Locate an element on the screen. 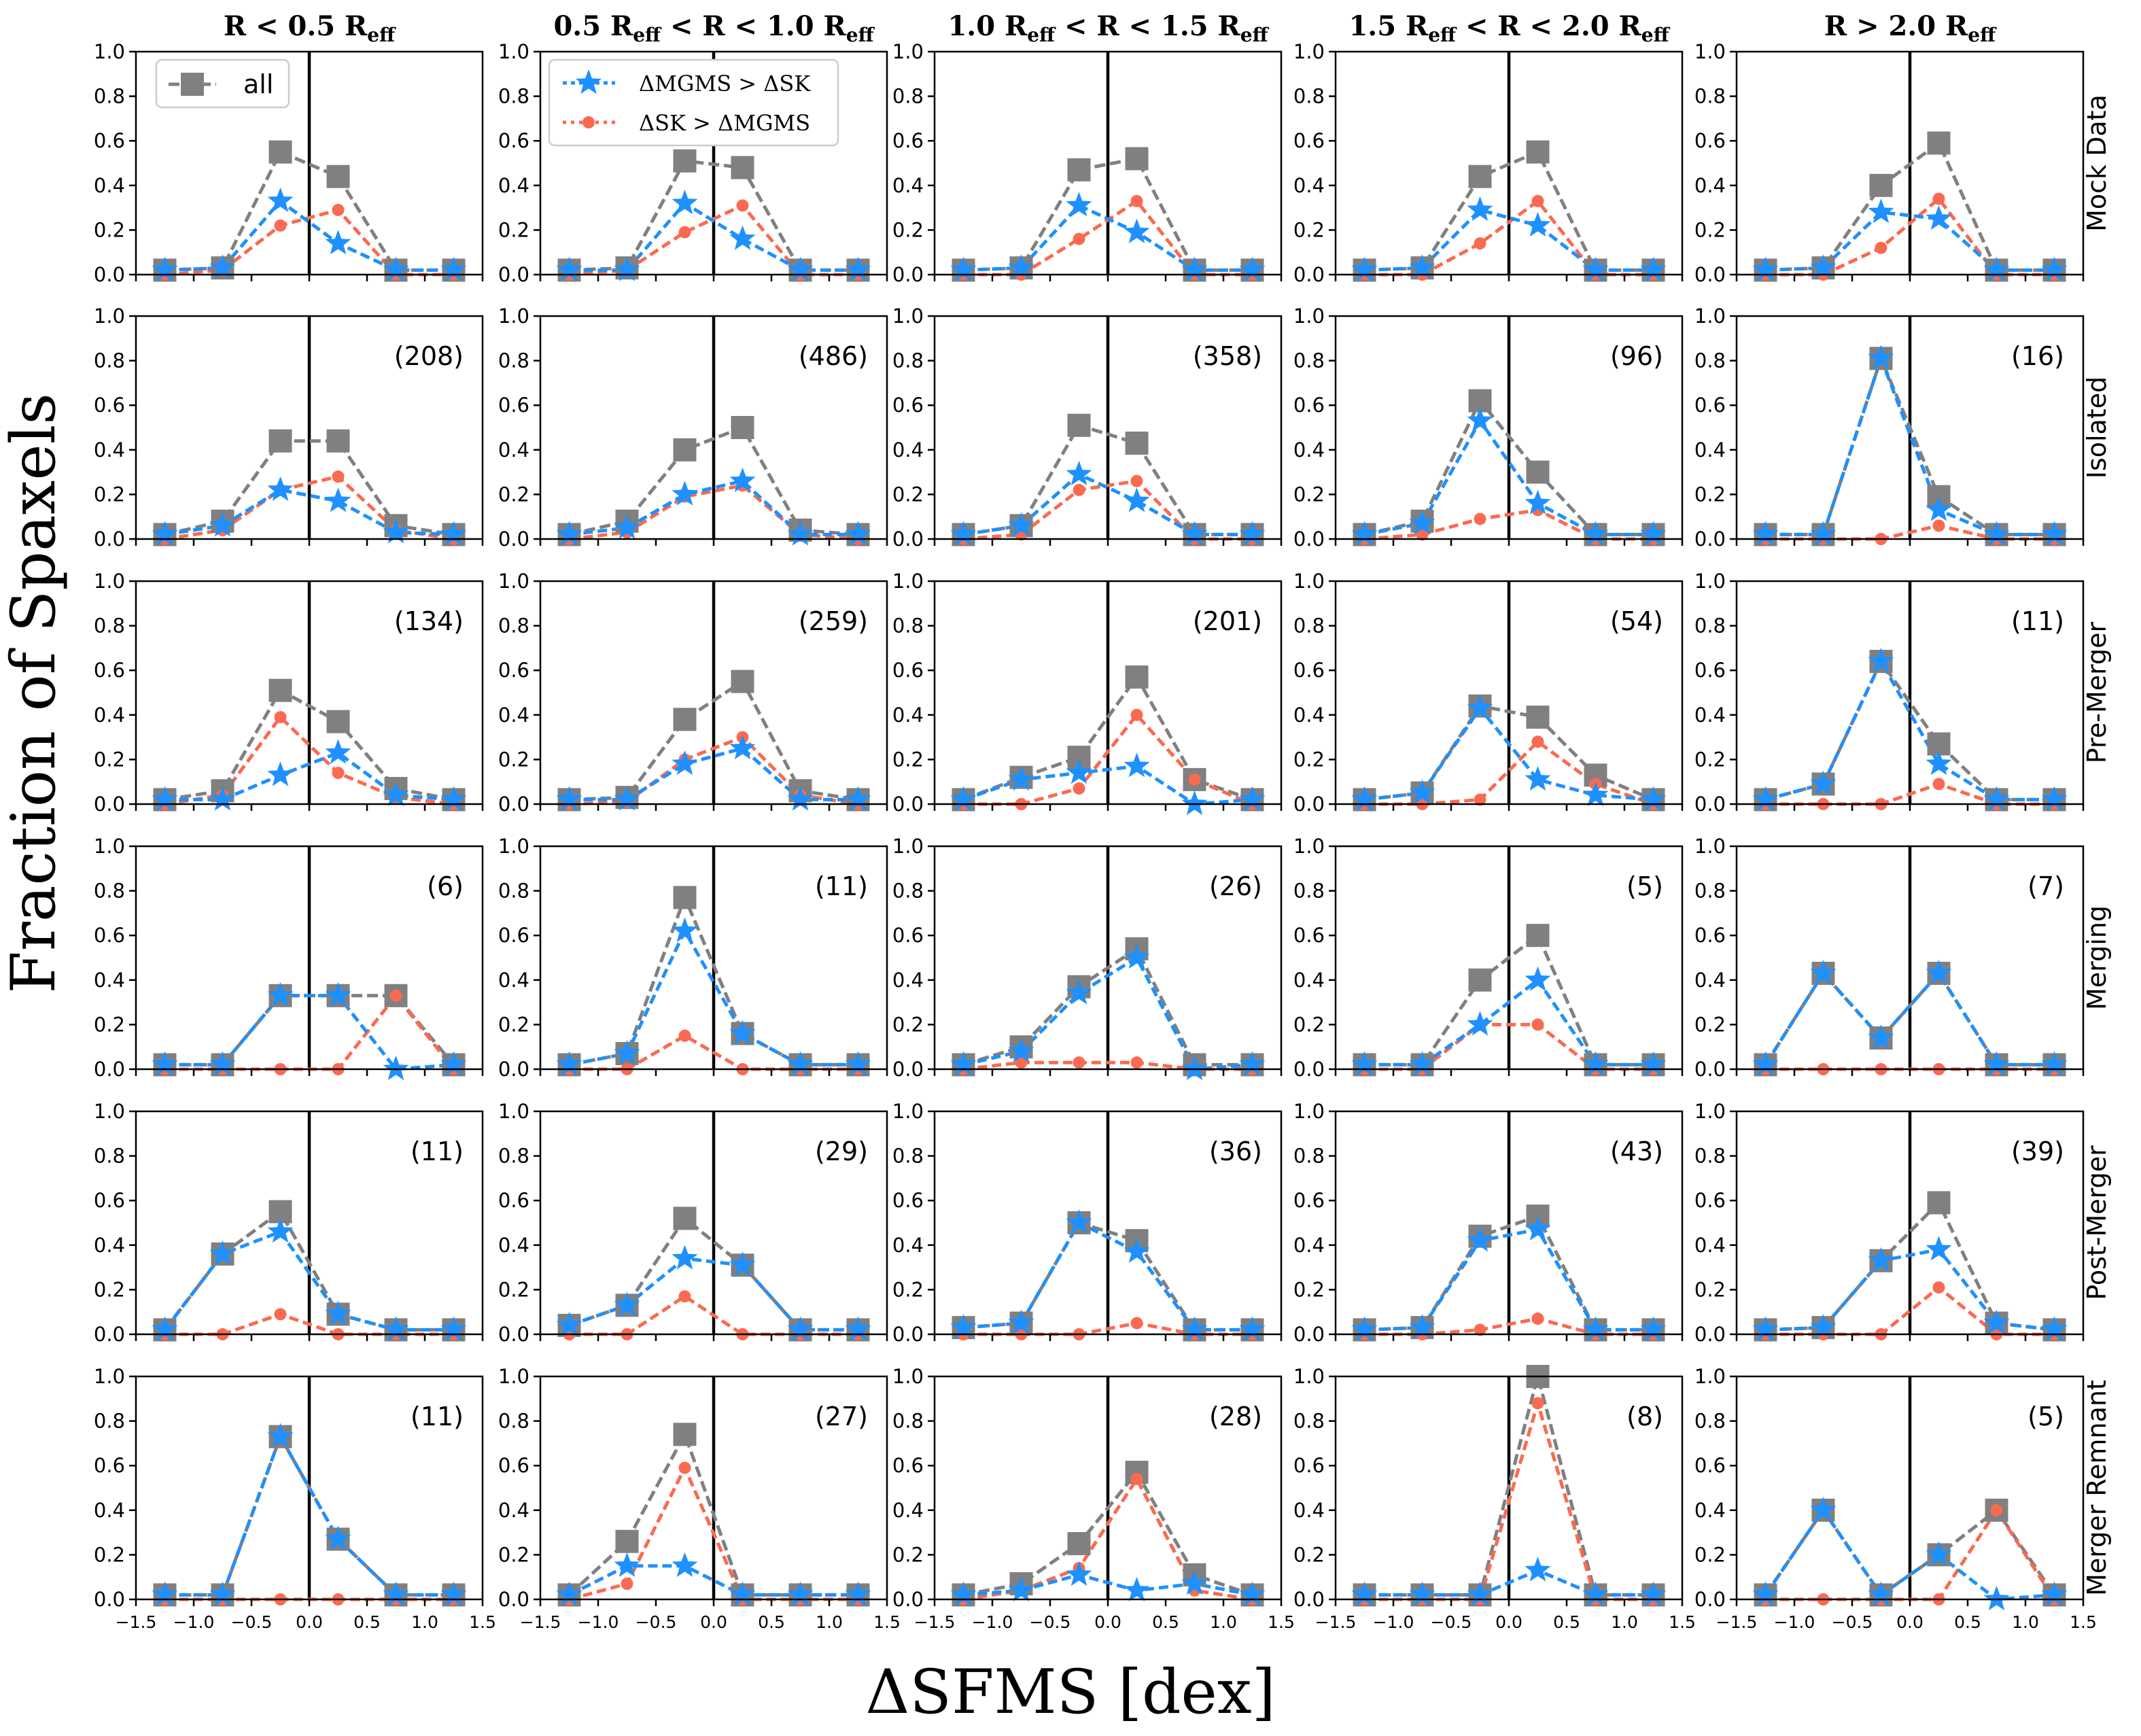  x-tick-label: −1.0 is located at coordinates (194, 1622).